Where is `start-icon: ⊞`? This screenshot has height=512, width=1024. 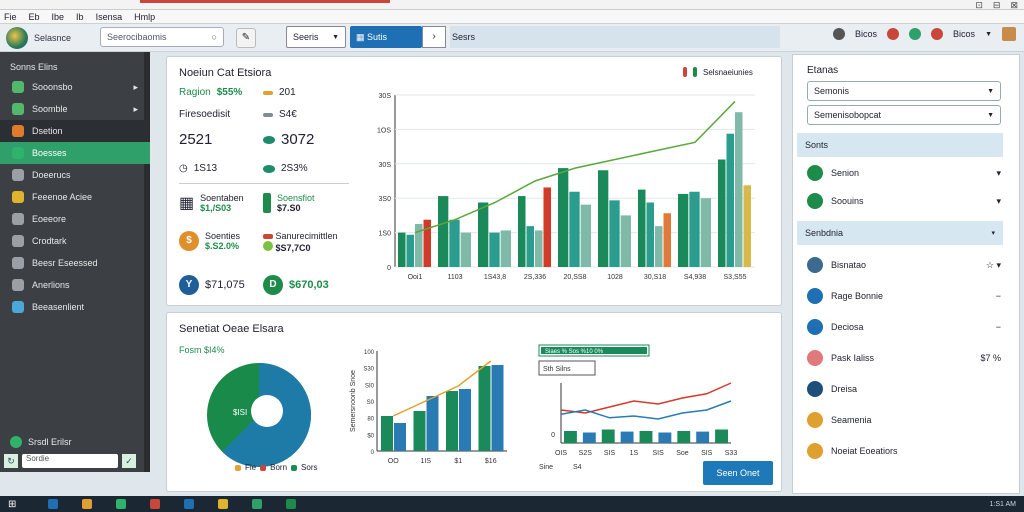
start-icon: ⊞ is located at coordinates (12, 504).